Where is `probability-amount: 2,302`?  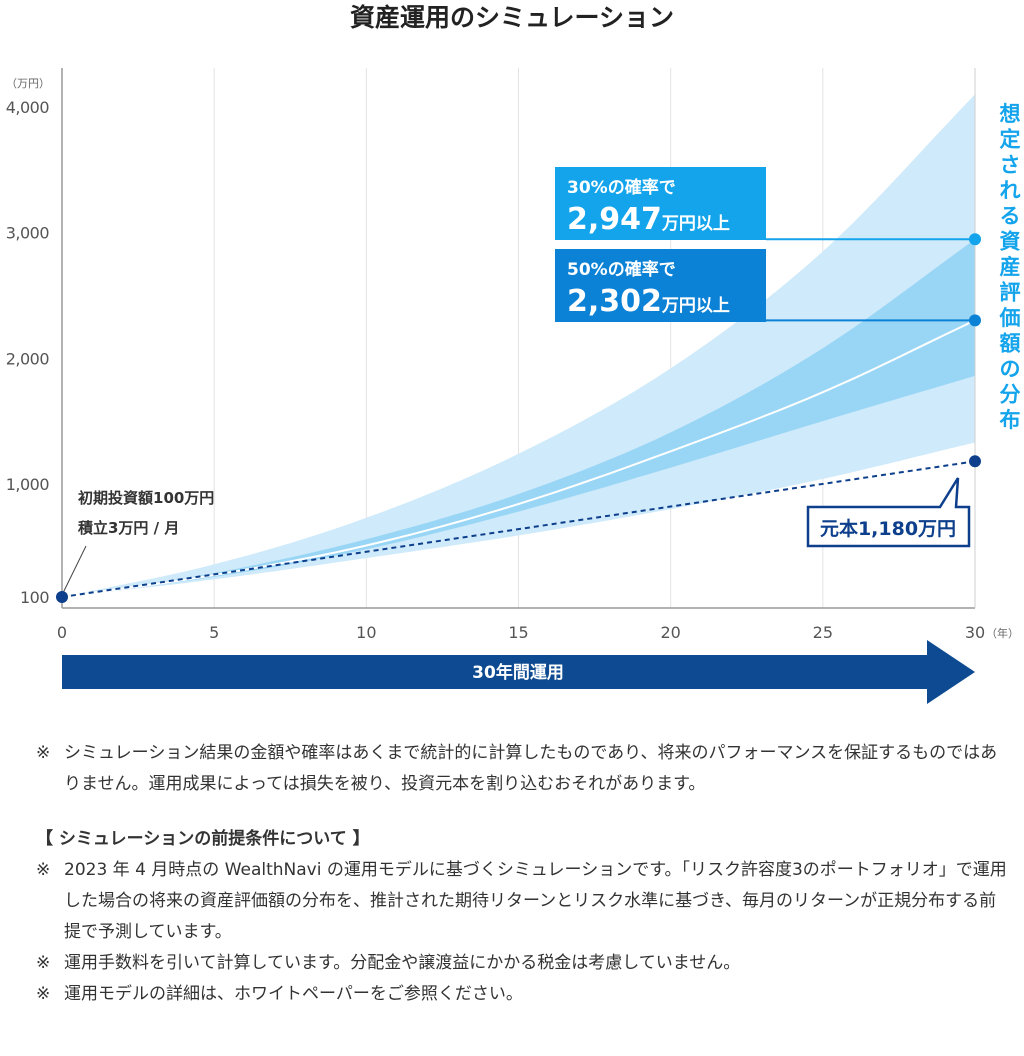
probability-amount: 2,302 is located at coordinates (614, 301).